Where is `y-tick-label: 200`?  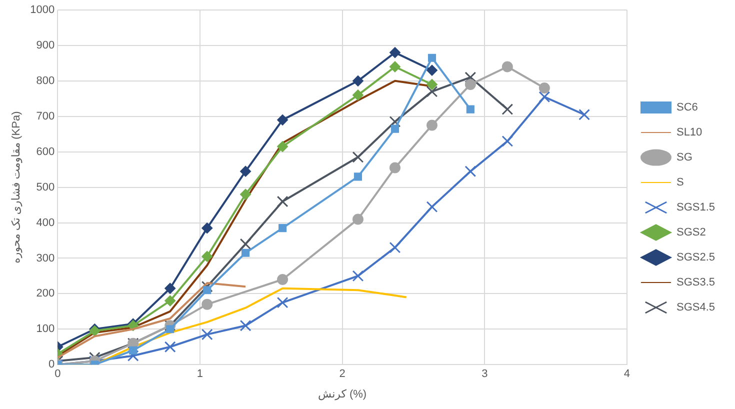
y-tick-label: 200 is located at coordinates (45, 294).